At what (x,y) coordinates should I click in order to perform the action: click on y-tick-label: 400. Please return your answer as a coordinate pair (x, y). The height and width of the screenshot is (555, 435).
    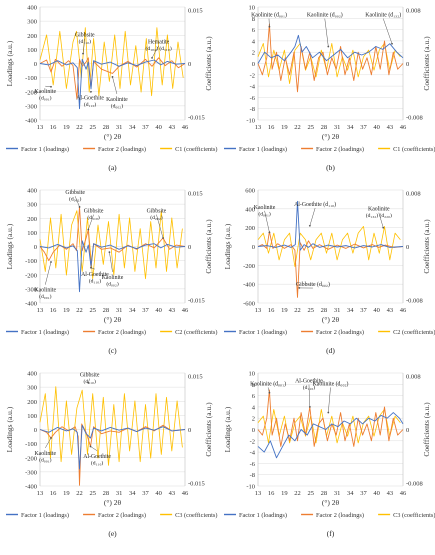
    Looking at the image, I should click on (32, 374).